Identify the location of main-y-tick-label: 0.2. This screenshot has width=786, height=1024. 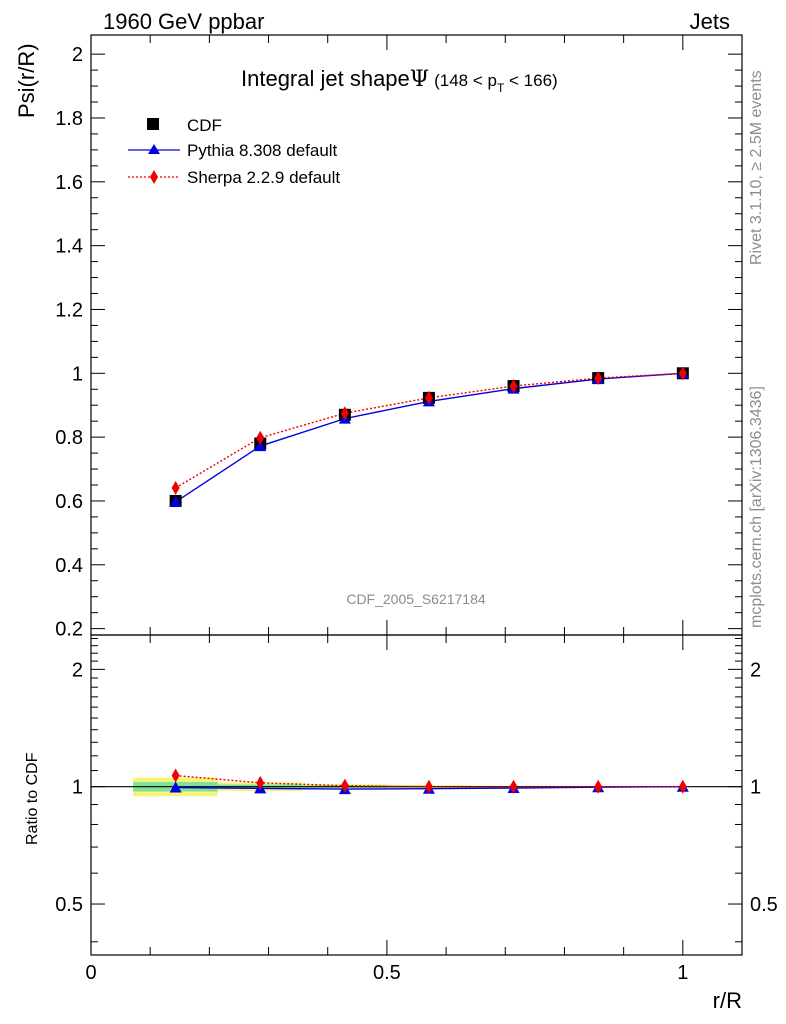
(69, 630).